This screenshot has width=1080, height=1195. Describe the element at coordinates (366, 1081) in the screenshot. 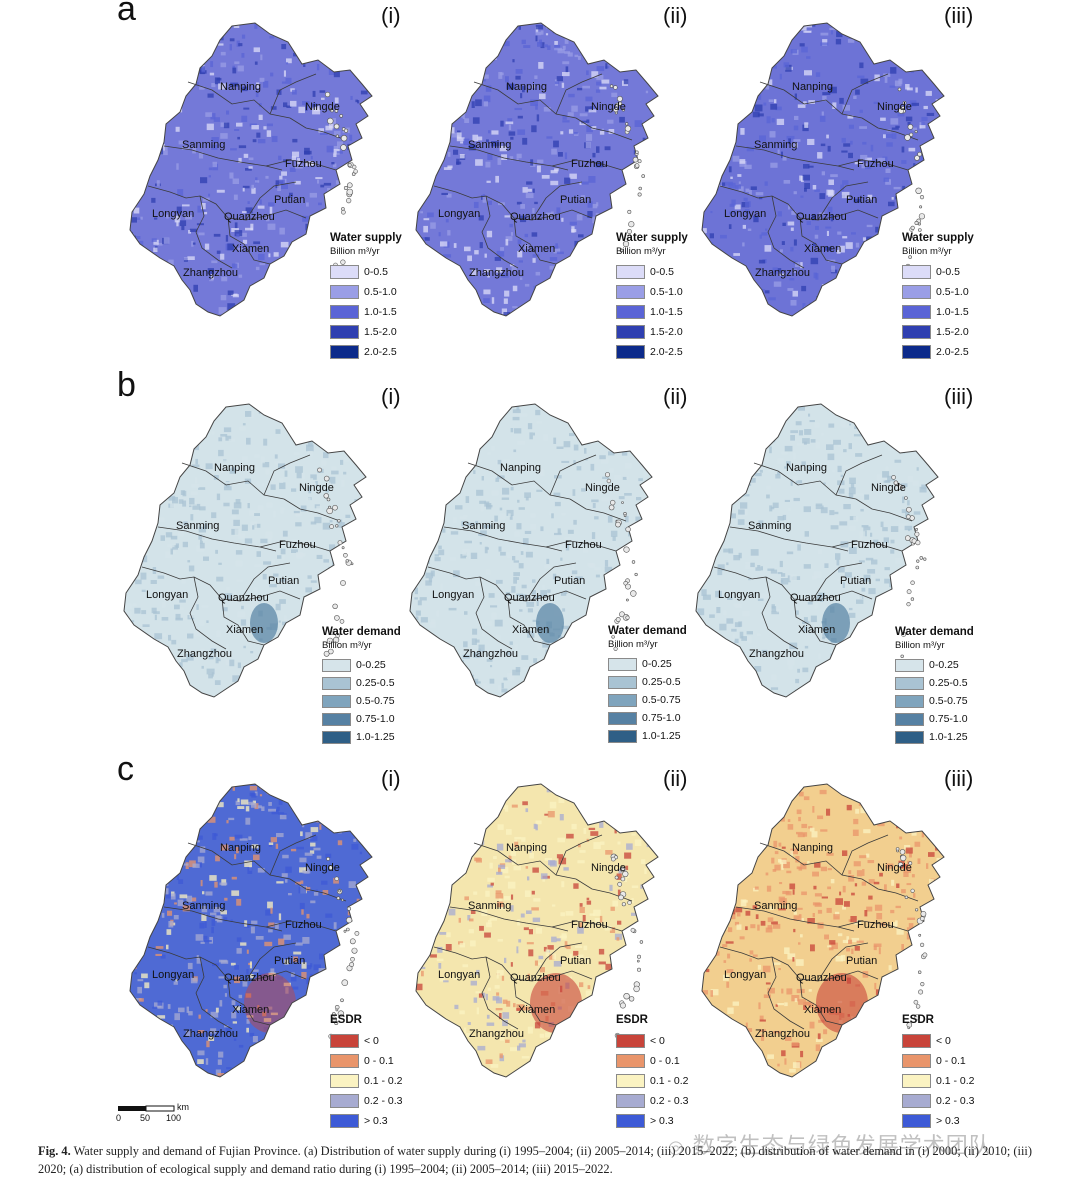

I see `legend-item: 0.1 - 0.2` at that location.